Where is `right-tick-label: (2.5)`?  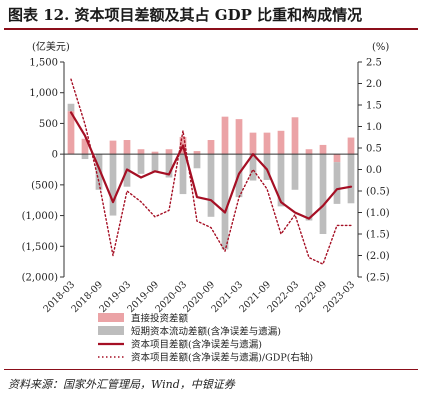
right-tick-label: (2.5) is located at coordinates (378, 278).